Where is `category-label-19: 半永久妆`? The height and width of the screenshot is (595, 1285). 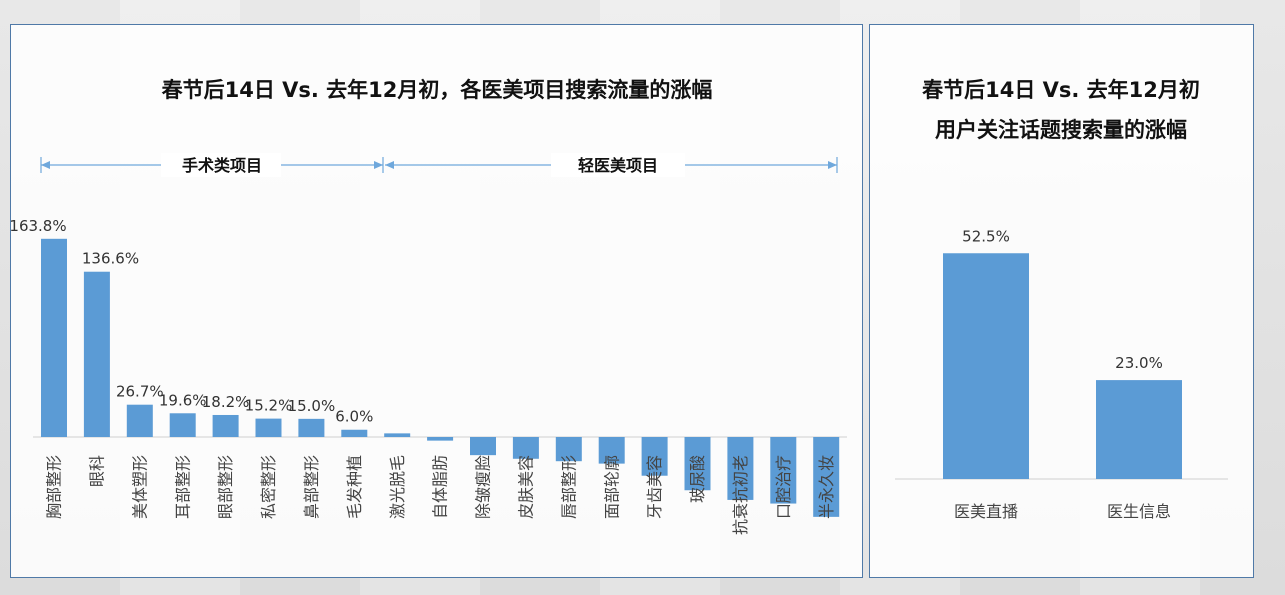 category-label-19: 半永久妆 is located at coordinates (826, 487).